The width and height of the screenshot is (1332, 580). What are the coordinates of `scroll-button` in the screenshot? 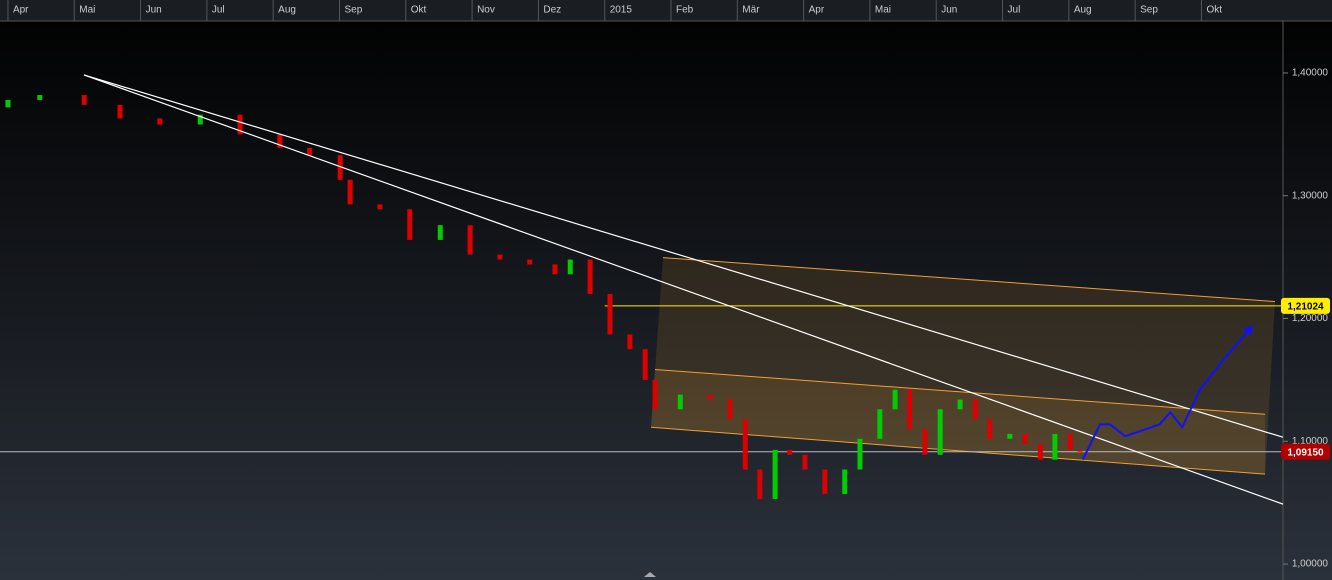 It's located at (650, 574).